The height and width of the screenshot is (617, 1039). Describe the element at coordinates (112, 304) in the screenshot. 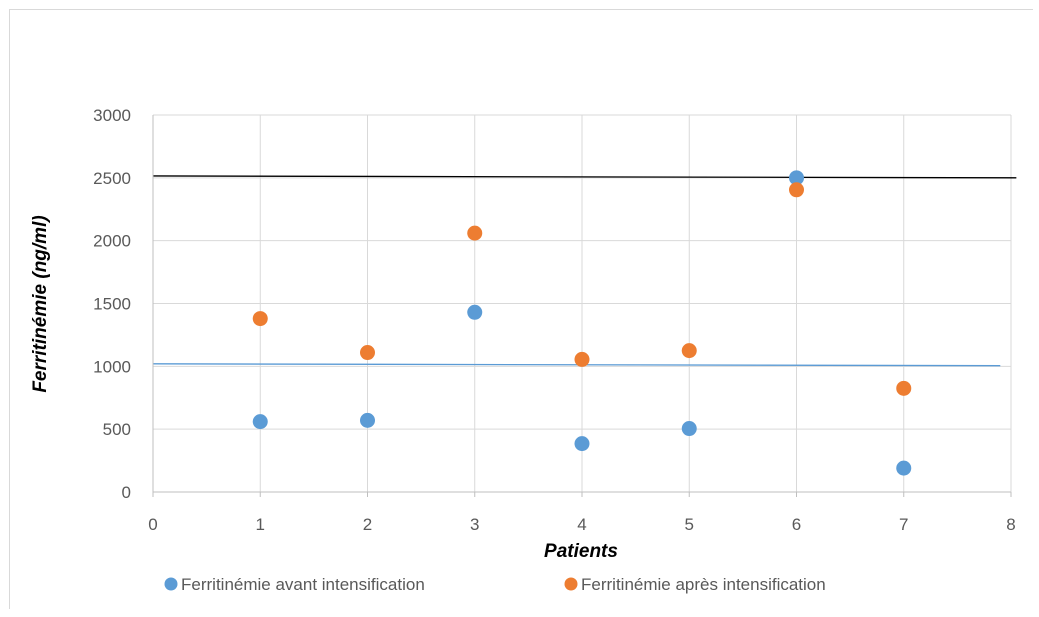

I see `y-tick-label: 1500` at that location.